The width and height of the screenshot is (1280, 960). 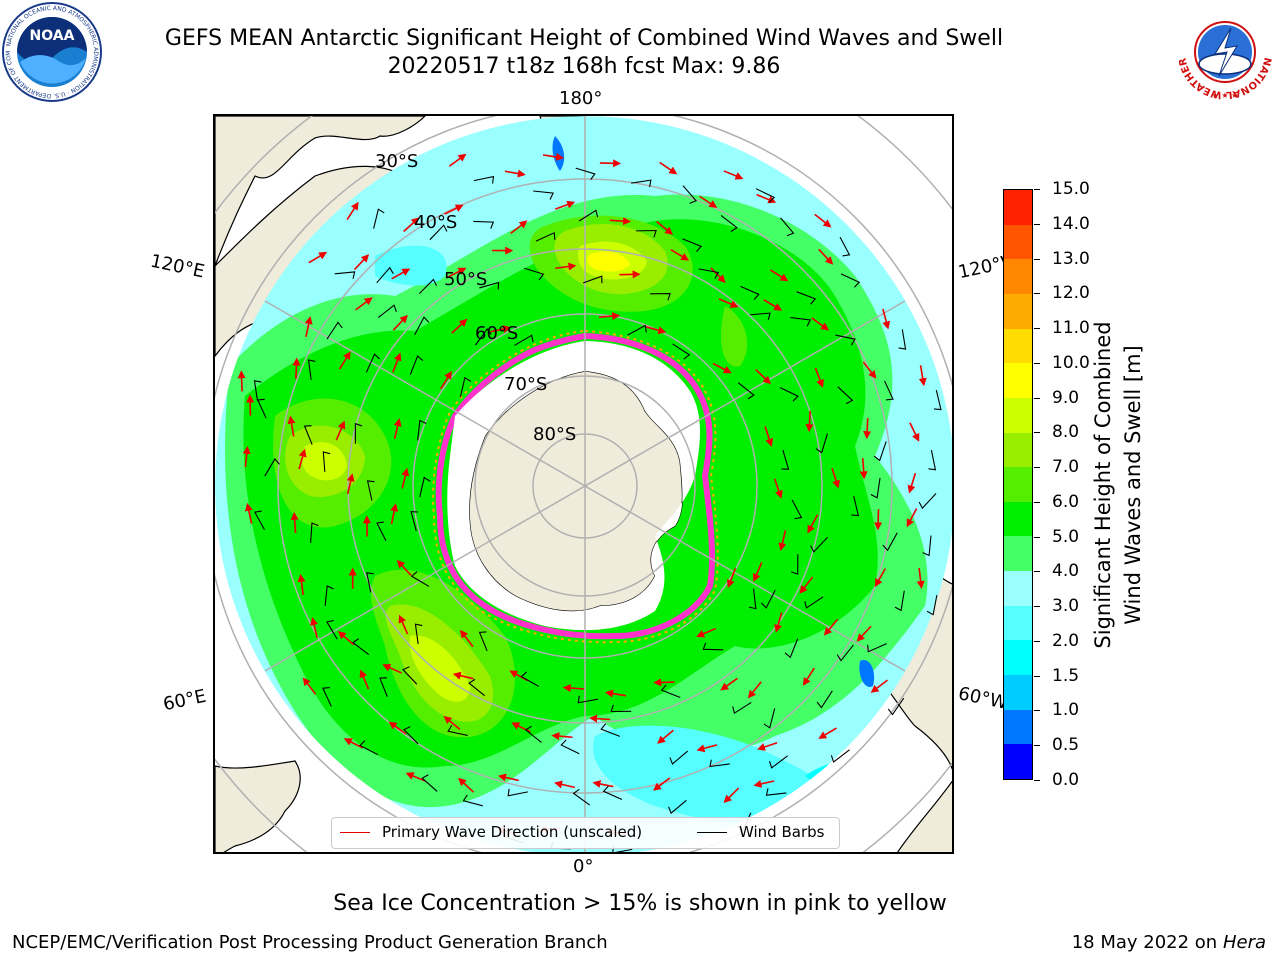 I want to click on noaa-logo-text: NOAA, so click(x=52, y=36).